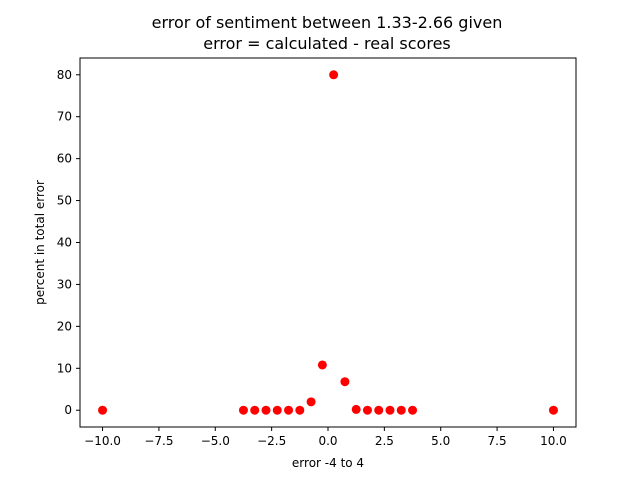  What do you see at coordinates (497, 441) in the screenshot?
I see `x-tick-label: 7.5` at bounding box center [497, 441].